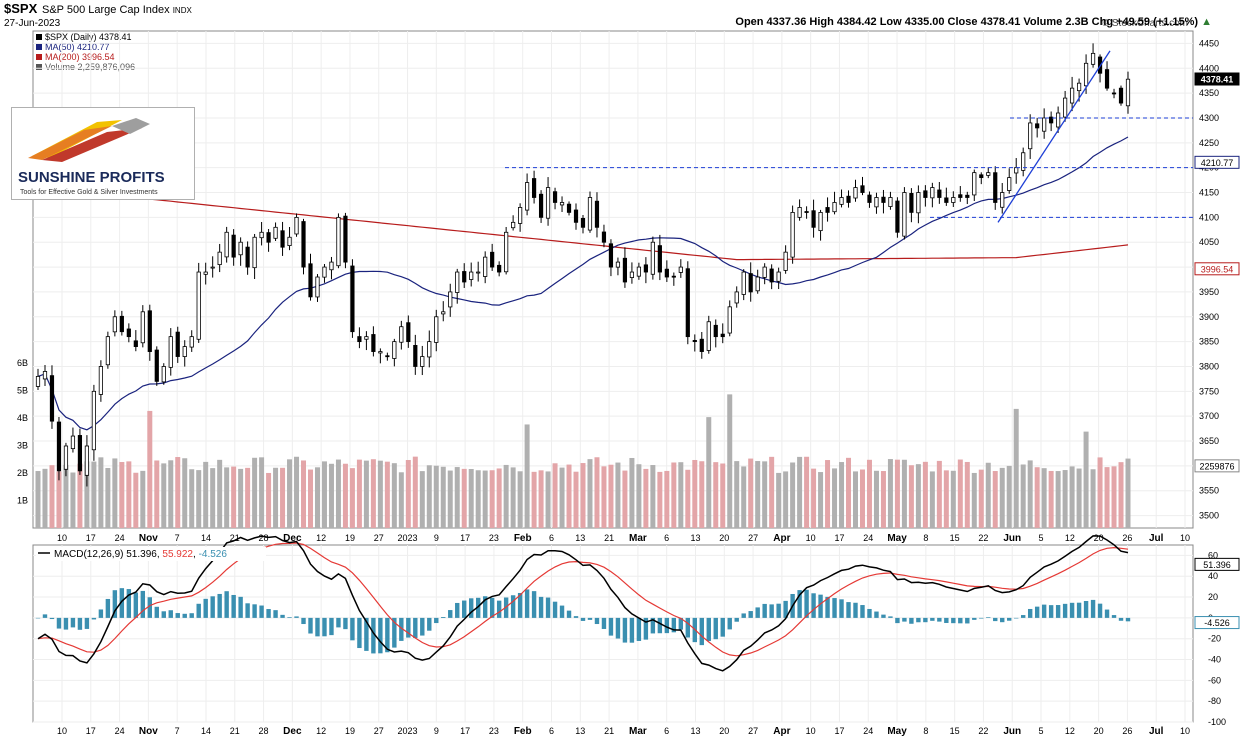  I want to click on legend-swatch, so click(39, 67).